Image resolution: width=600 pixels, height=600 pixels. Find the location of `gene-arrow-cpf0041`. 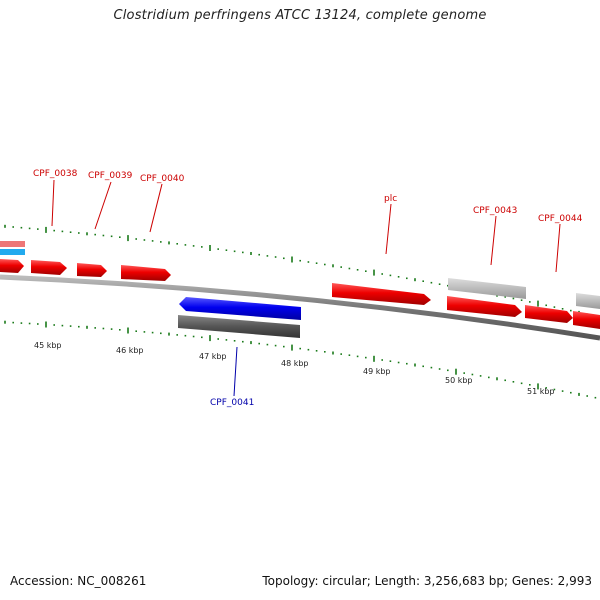

gene-arrow-cpf0041 is located at coordinates (240, 308).